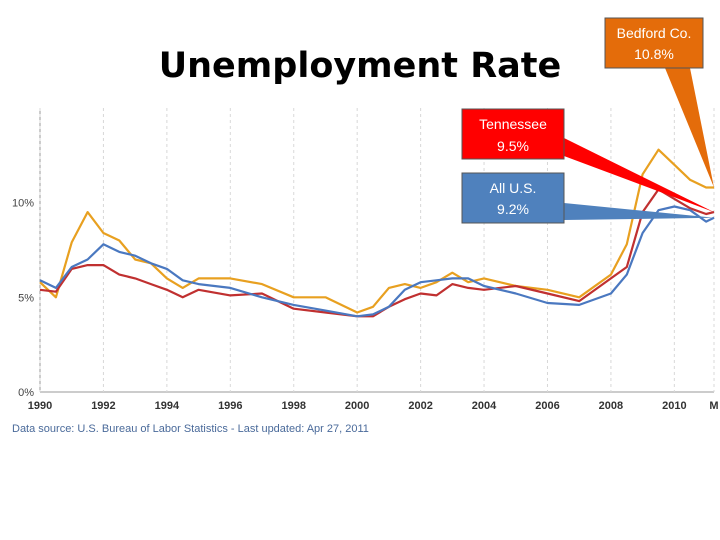  What do you see at coordinates (639, 175) in the screenshot?
I see `callout-tennessee-pointer` at bounding box center [639, 175].